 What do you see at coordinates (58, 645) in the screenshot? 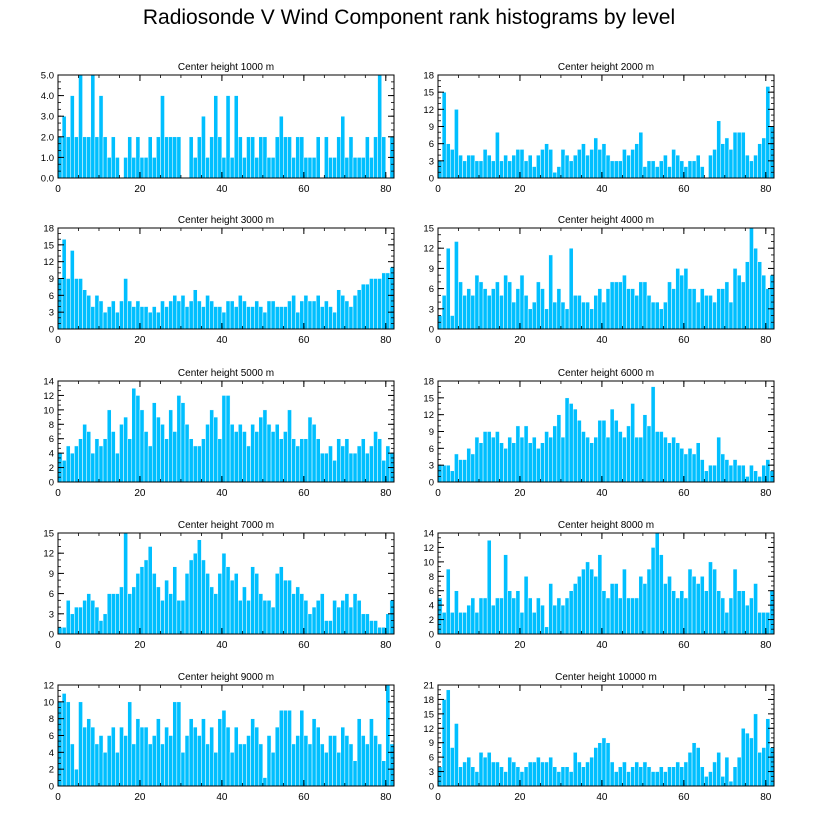
I see `x-tick-label: 0` at bounding box center [58, 645].